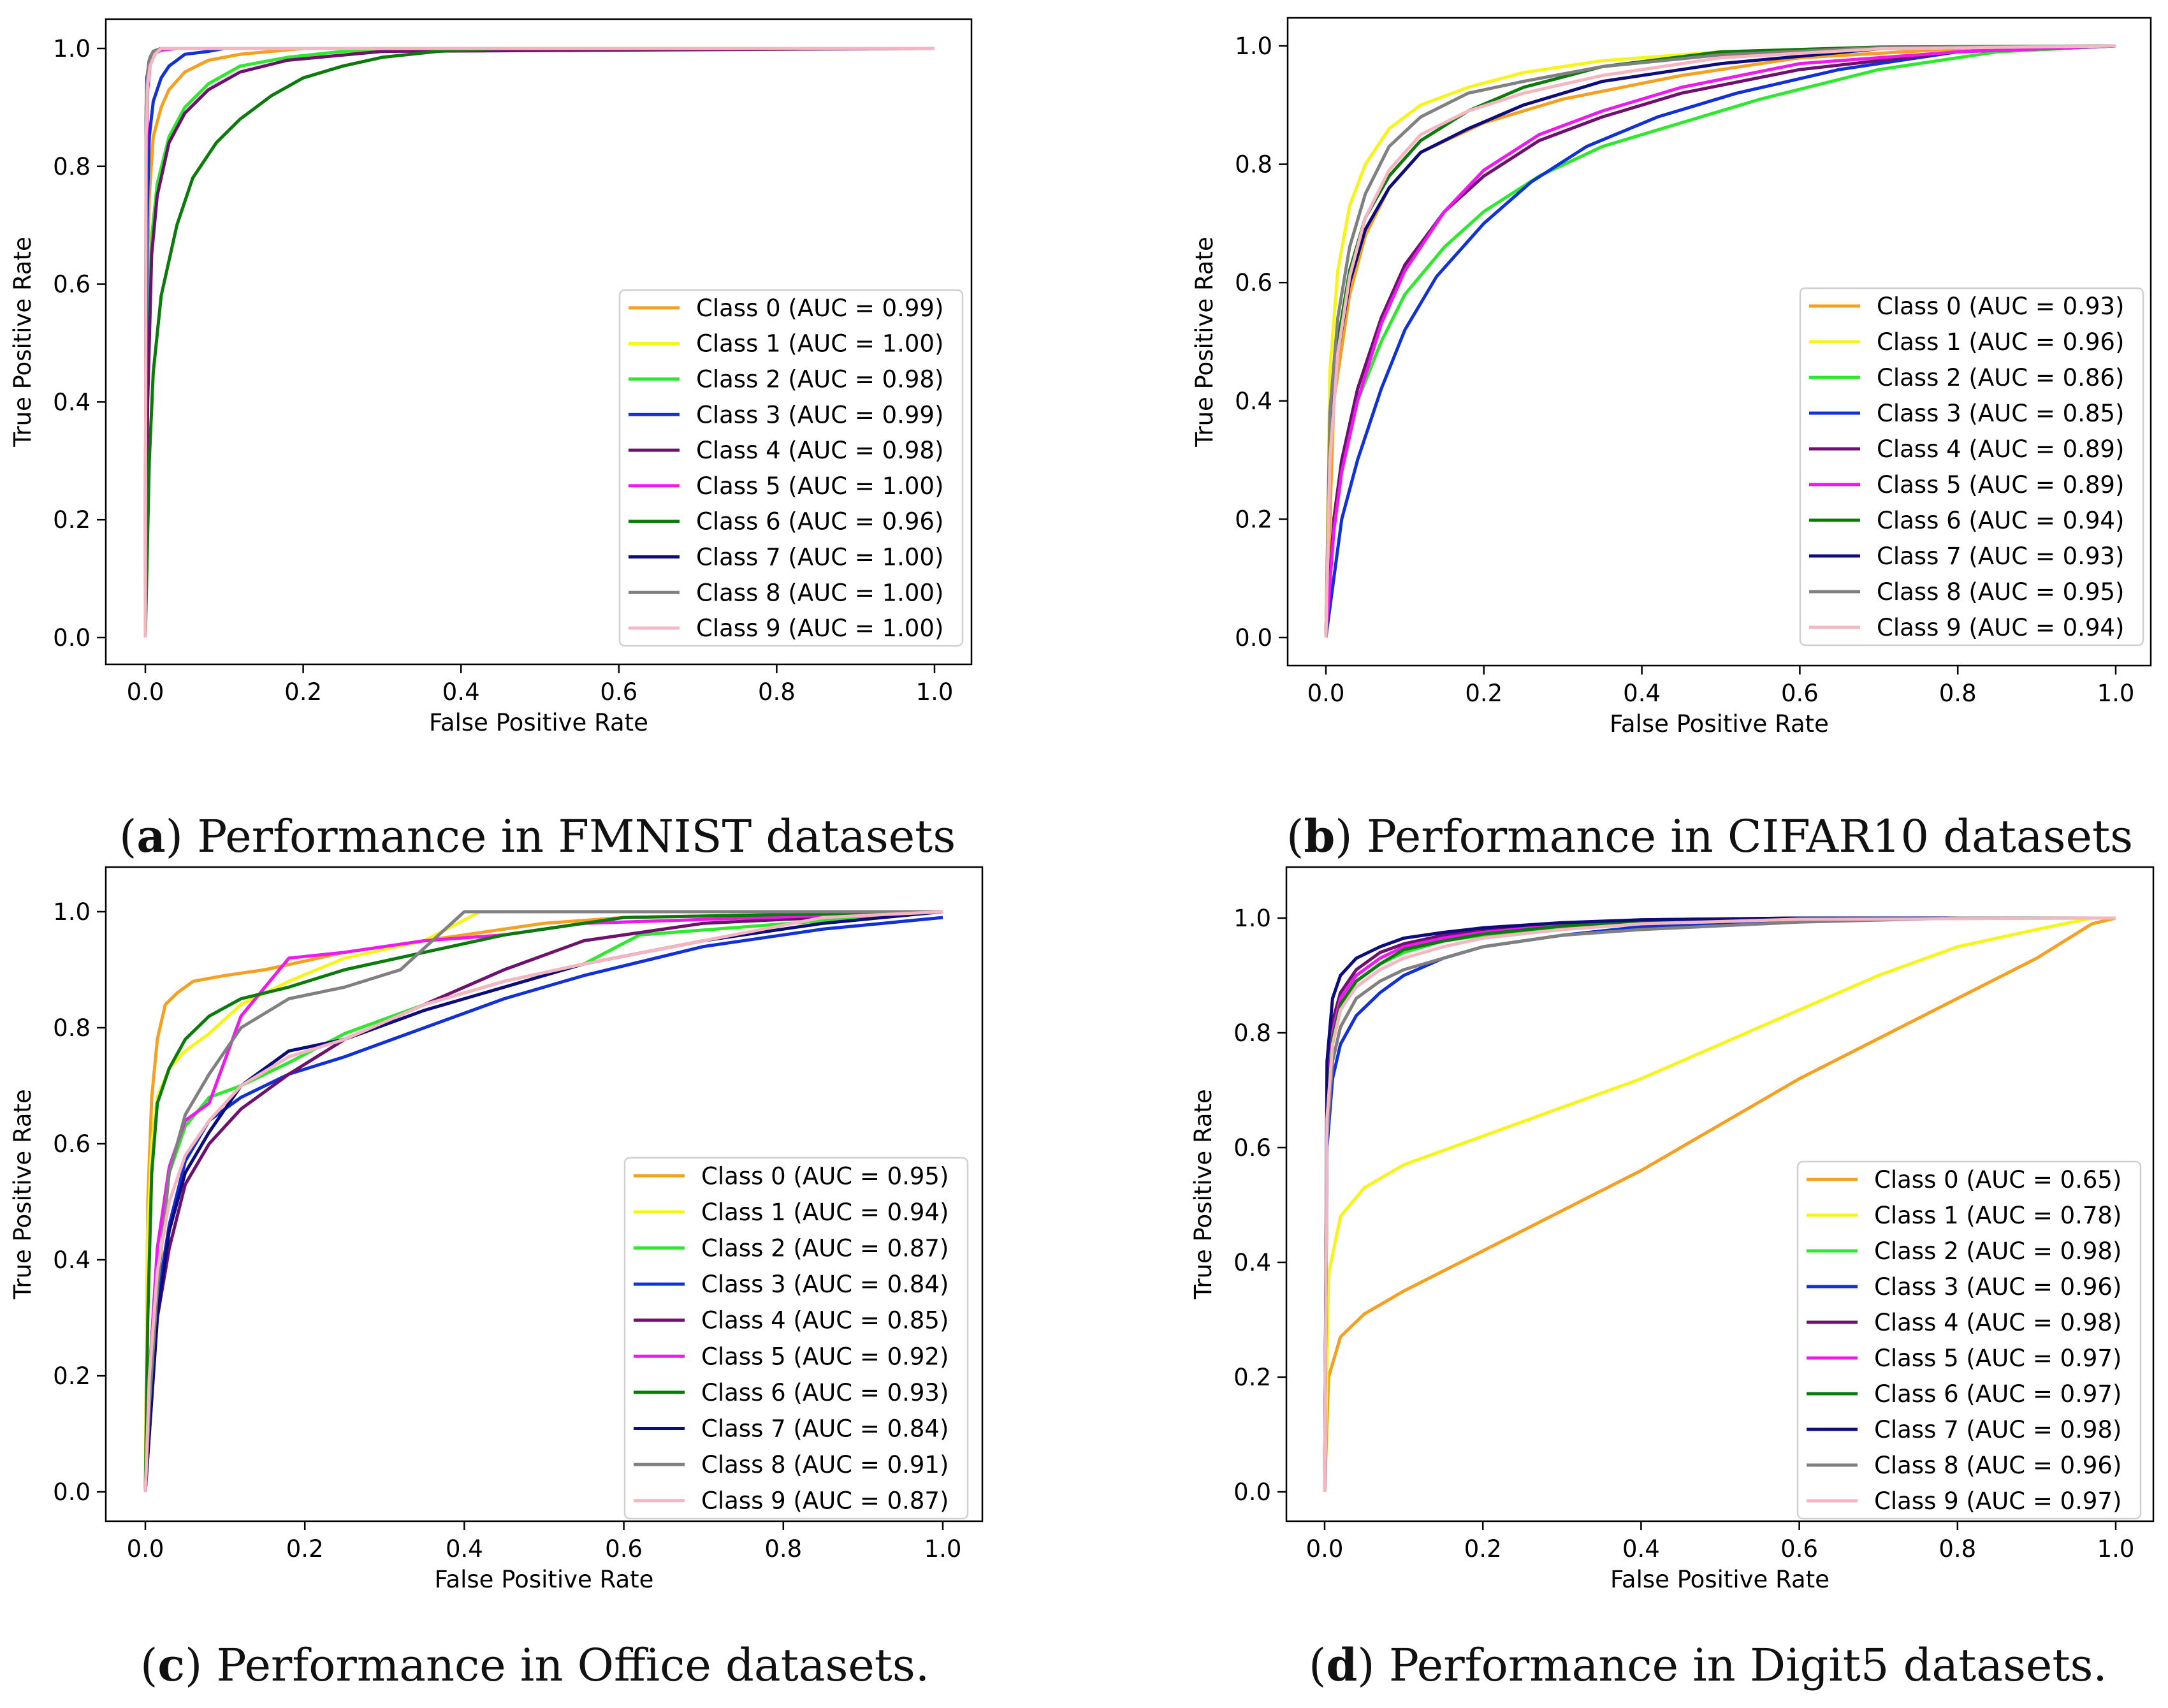 The height and width of the screenshot is (1708, 2168). I want to click on caption-b: (b) Performance in CIFAR10 datasets, so click(1710, 836).